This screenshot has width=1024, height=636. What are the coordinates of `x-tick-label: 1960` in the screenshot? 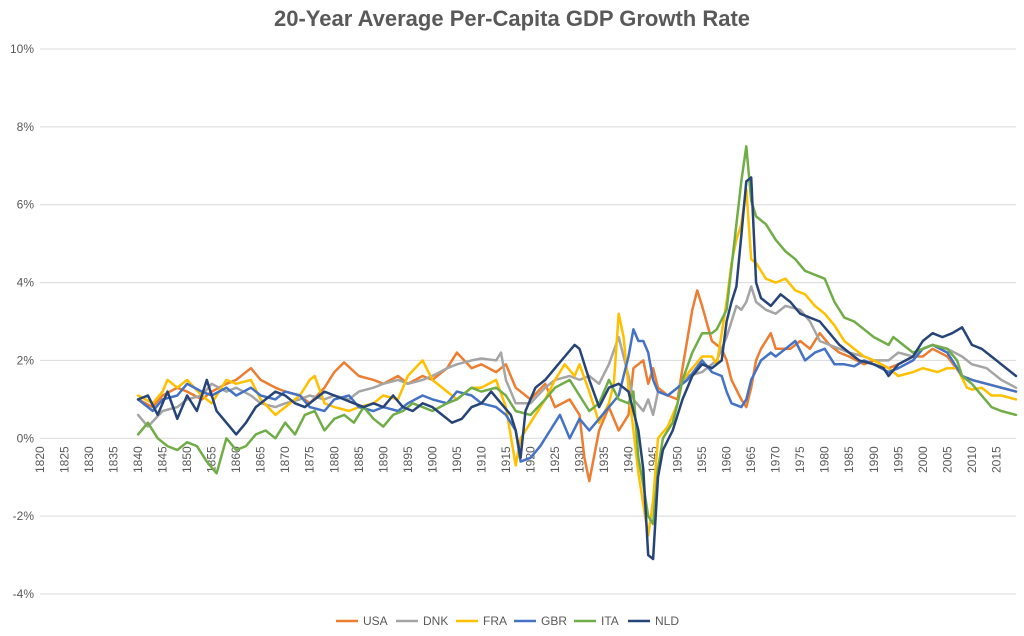 It's located at (727, 459).